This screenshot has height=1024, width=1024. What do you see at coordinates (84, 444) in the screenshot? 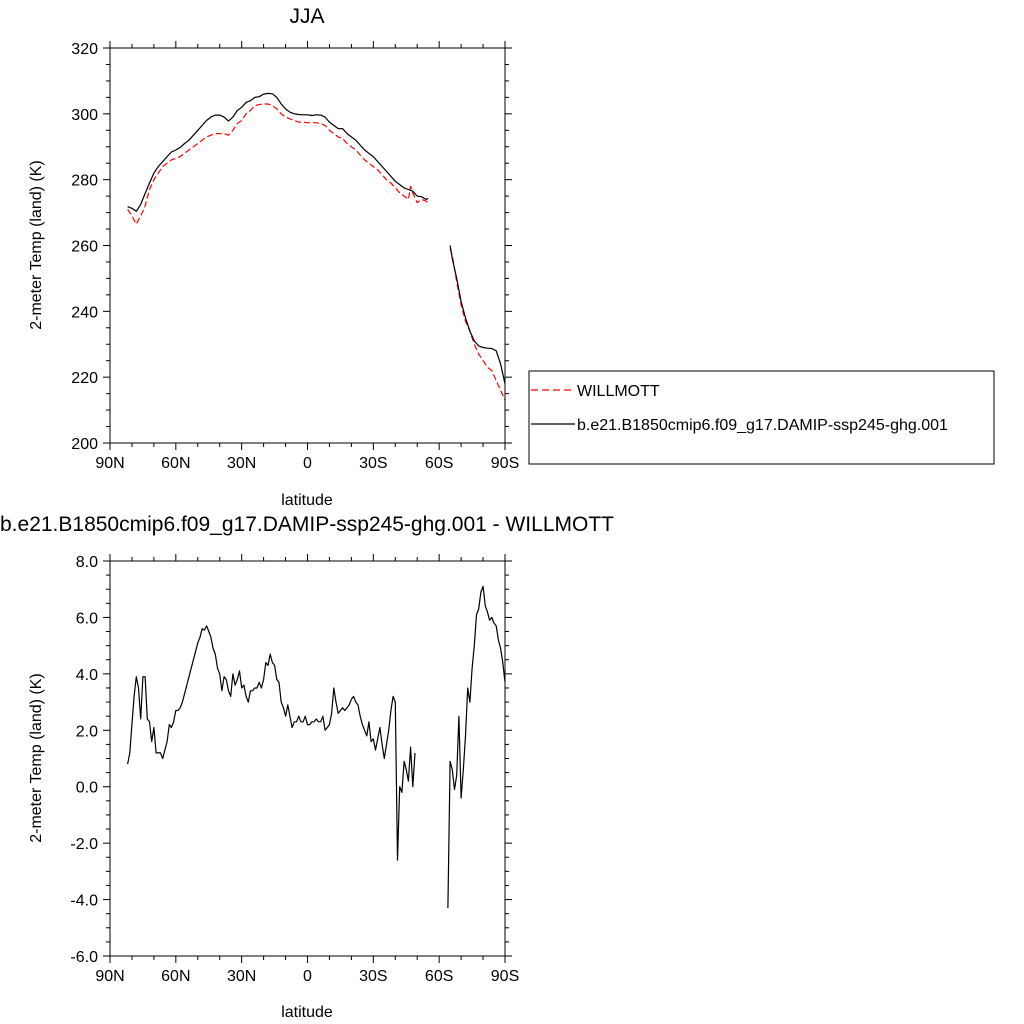
I see `y-tick-label: 200` at bounding box center [84, 444].